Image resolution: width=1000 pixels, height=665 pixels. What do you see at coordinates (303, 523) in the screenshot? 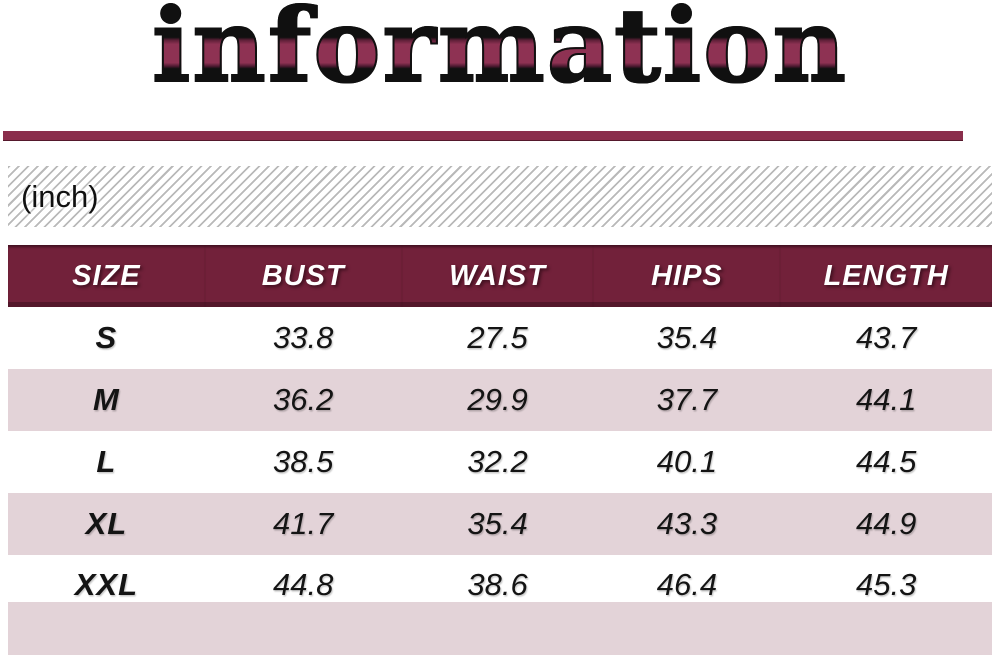
I see `measurement-cell-bust: 41.7` at bounding box center [303, 523].